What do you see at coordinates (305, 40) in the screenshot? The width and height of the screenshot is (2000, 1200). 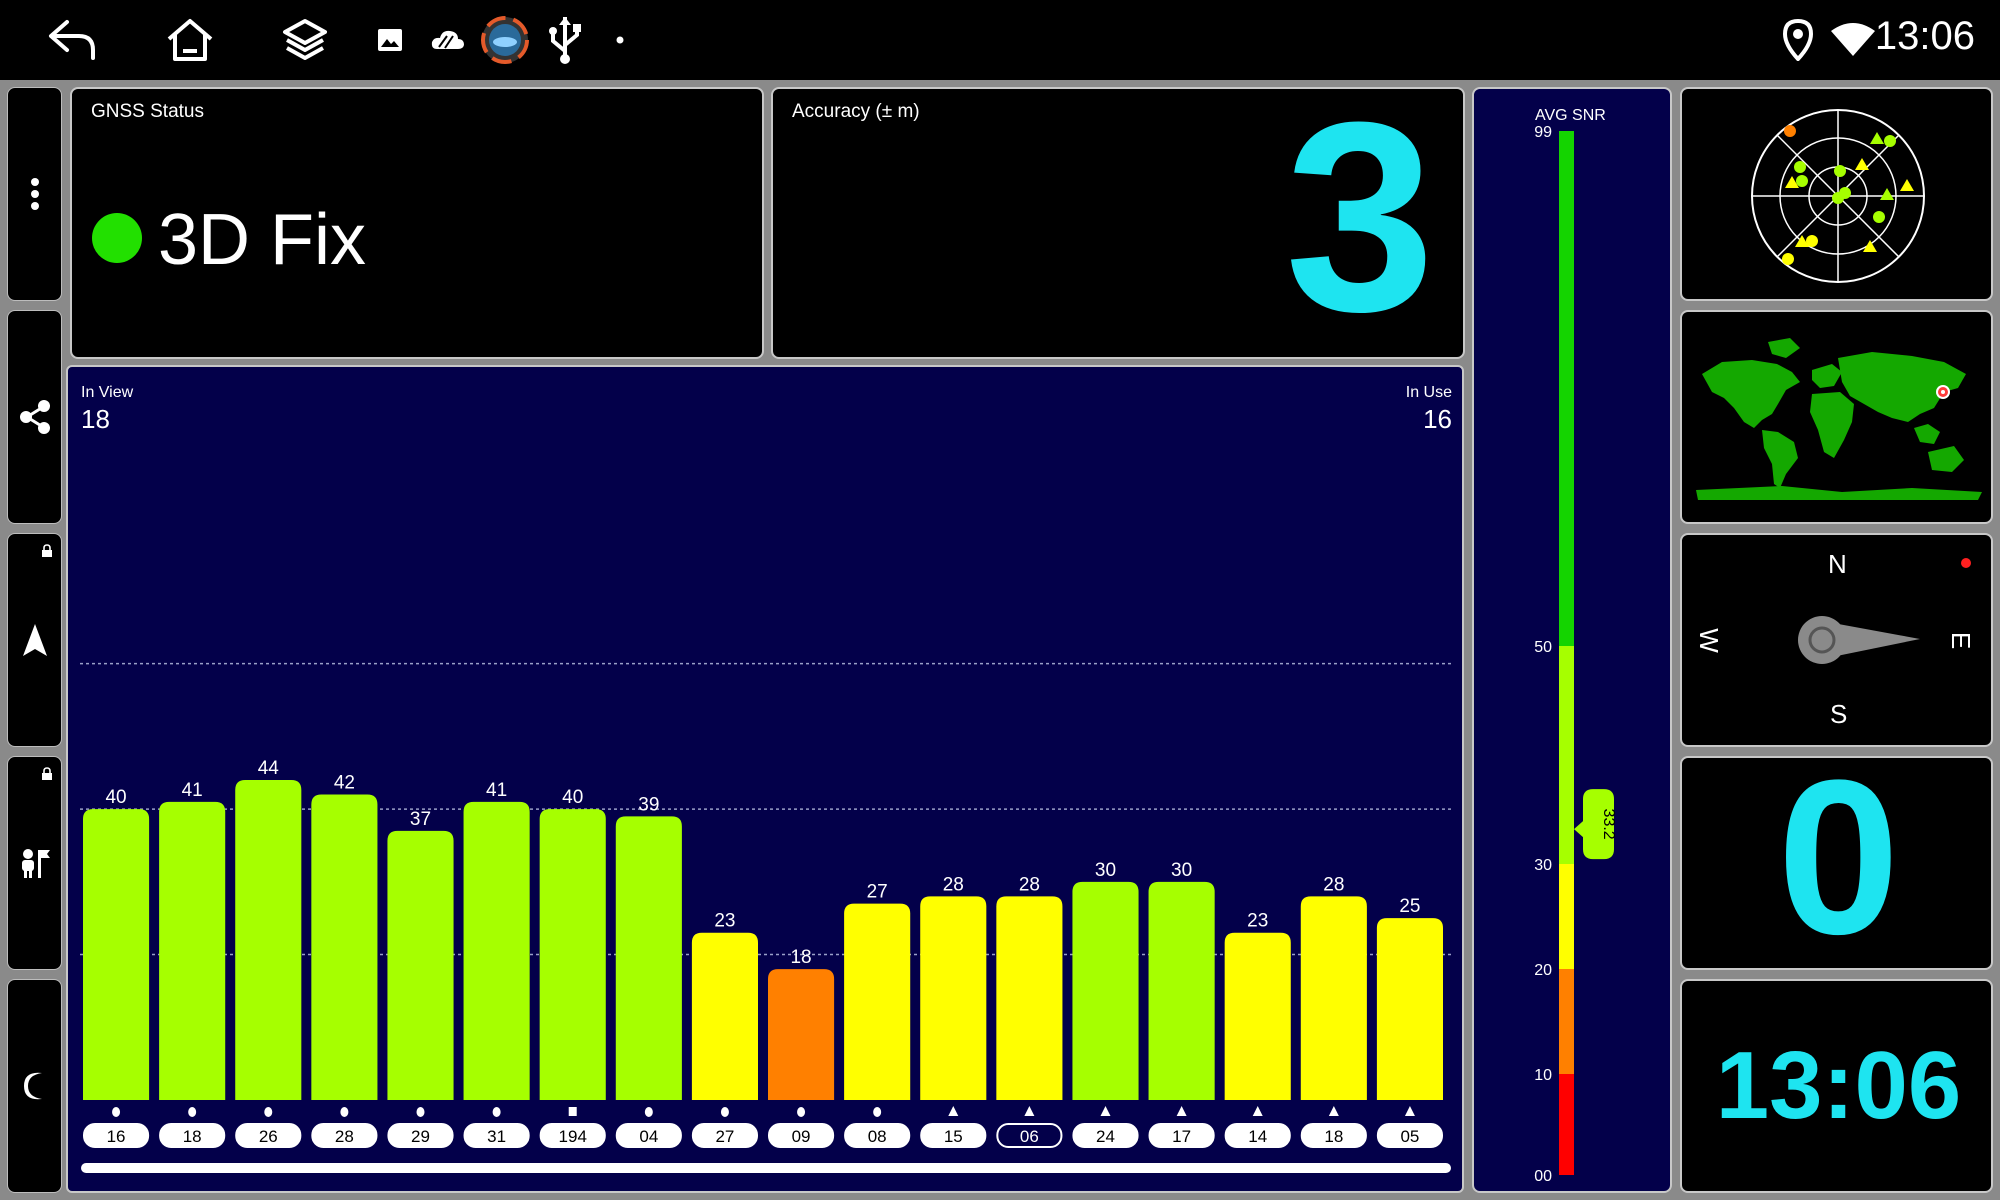 I see `layers-icon` at bounding box center [305, 40].